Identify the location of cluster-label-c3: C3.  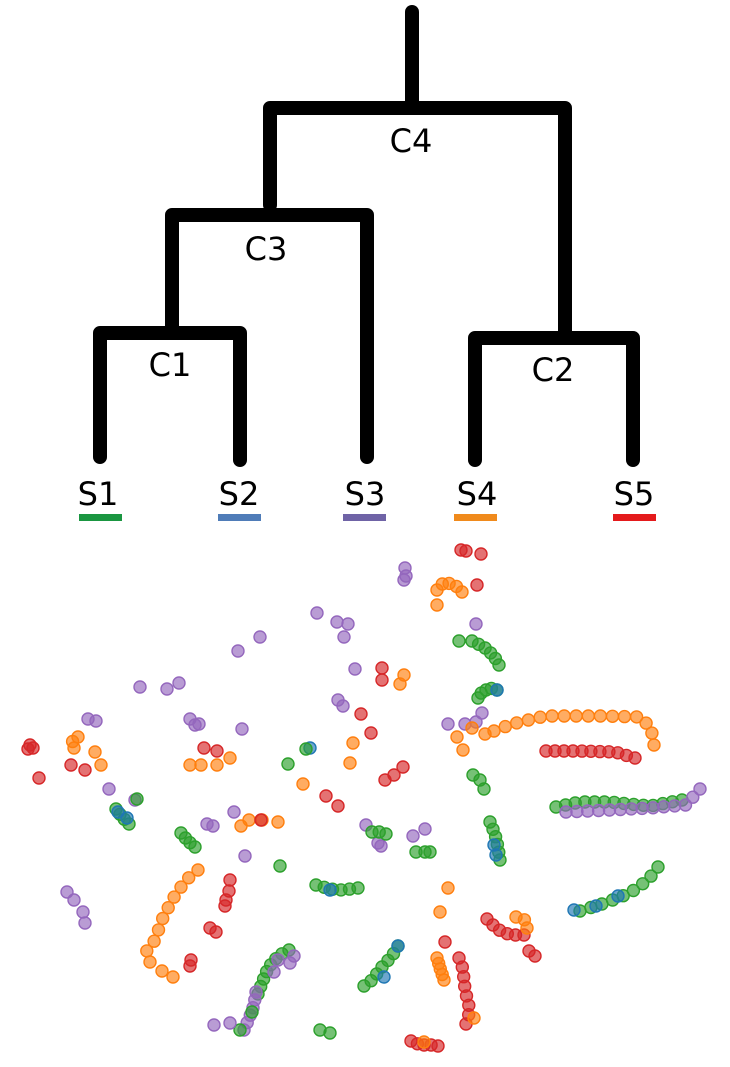
(266, 249).